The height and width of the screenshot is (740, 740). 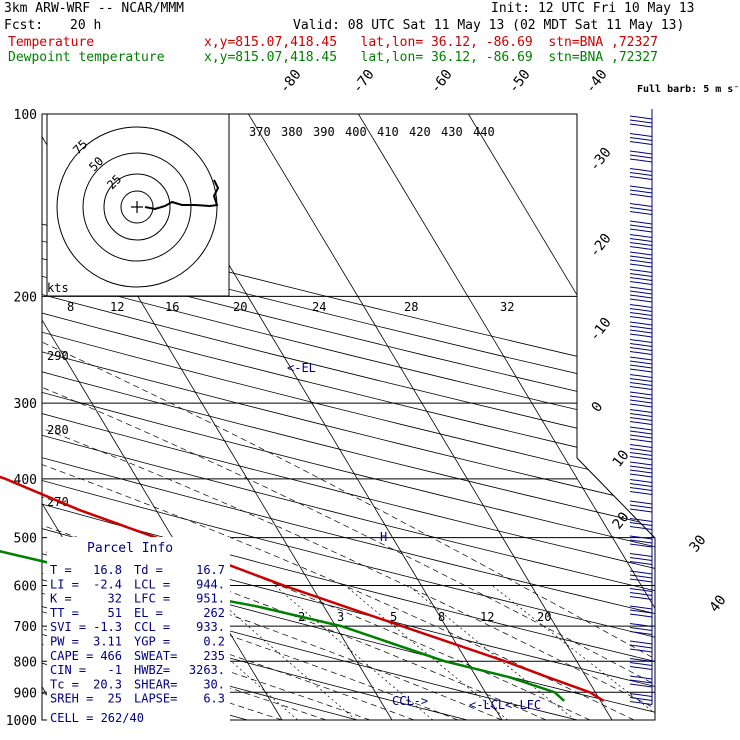 I want to click on theta-label: 390, so click(x=324, y=132).